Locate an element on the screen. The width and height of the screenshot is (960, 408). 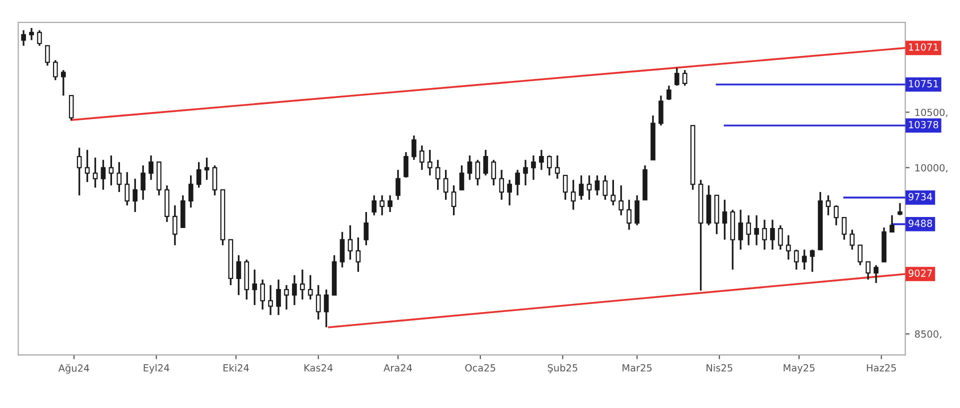
series-label: 9488 is located at coordinates (920, 223).